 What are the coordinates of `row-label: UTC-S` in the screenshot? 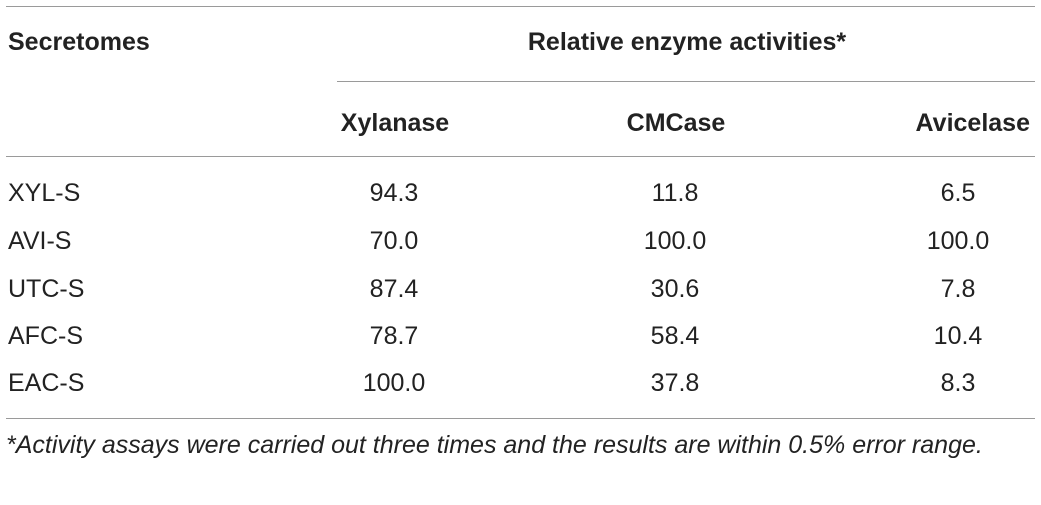 It's located at (46, 289).